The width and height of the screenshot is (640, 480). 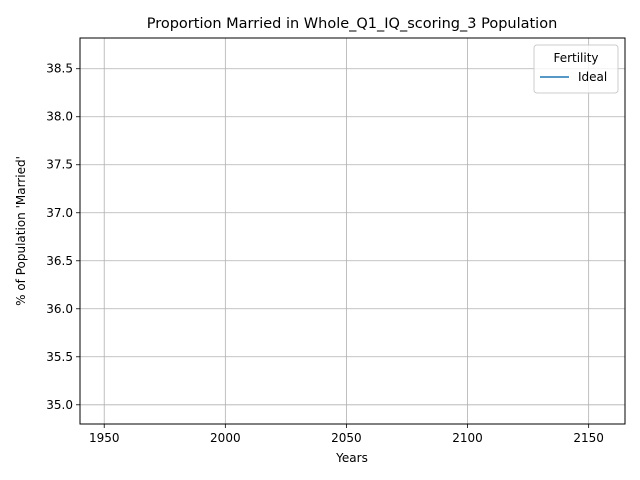 What do you see at coordinates (467, 438) in the screenshot?
I see `x-tick-label: 2100` at bounding box center [467, 438].